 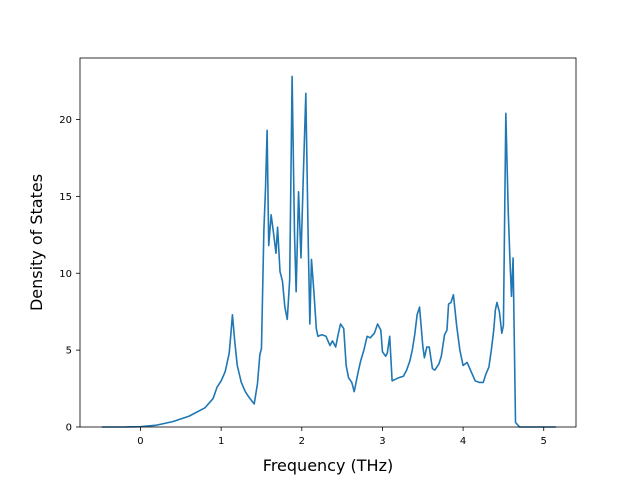 I want to click on y-axis-label: Density of States, so click(x=36, y=242).